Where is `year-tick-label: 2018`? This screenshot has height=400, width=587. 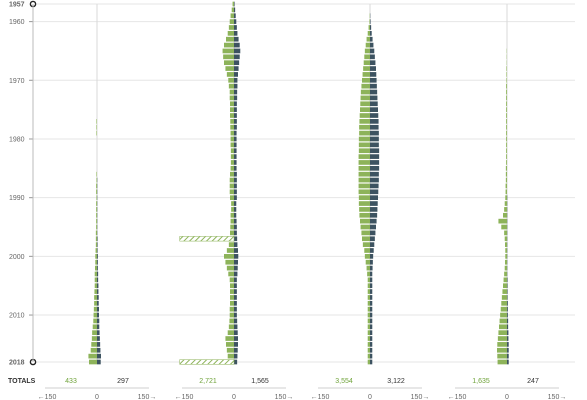 year-tick-label: 2018 is located at coordinates (17, 363).